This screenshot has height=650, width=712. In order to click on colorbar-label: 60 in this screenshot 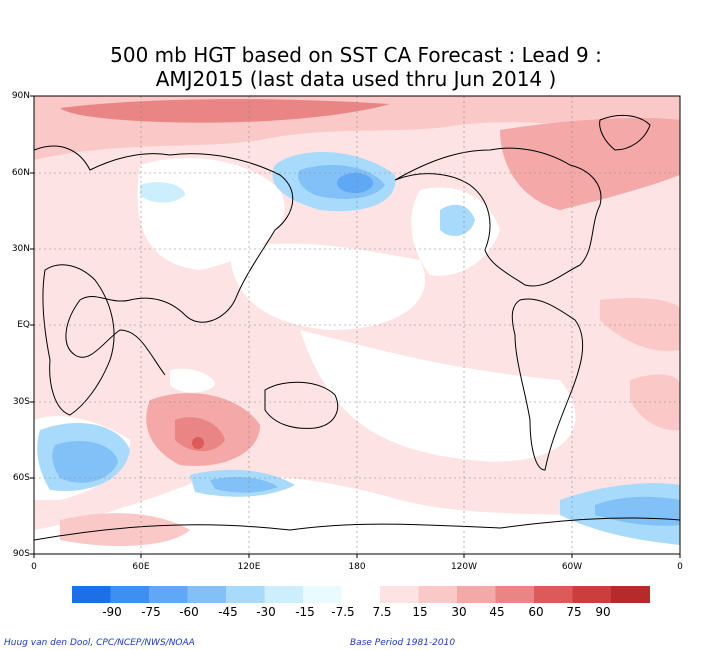, I will do `click(536, 612)`.